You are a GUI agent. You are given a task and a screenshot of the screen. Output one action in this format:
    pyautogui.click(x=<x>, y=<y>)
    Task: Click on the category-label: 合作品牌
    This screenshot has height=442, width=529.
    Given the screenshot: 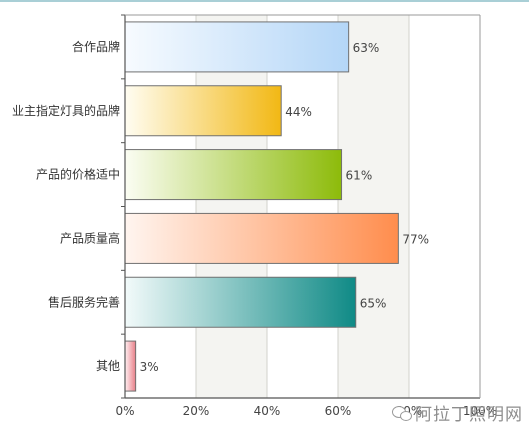 What is the action you would take?
    pyautogui.click(x=96, y=46)
    